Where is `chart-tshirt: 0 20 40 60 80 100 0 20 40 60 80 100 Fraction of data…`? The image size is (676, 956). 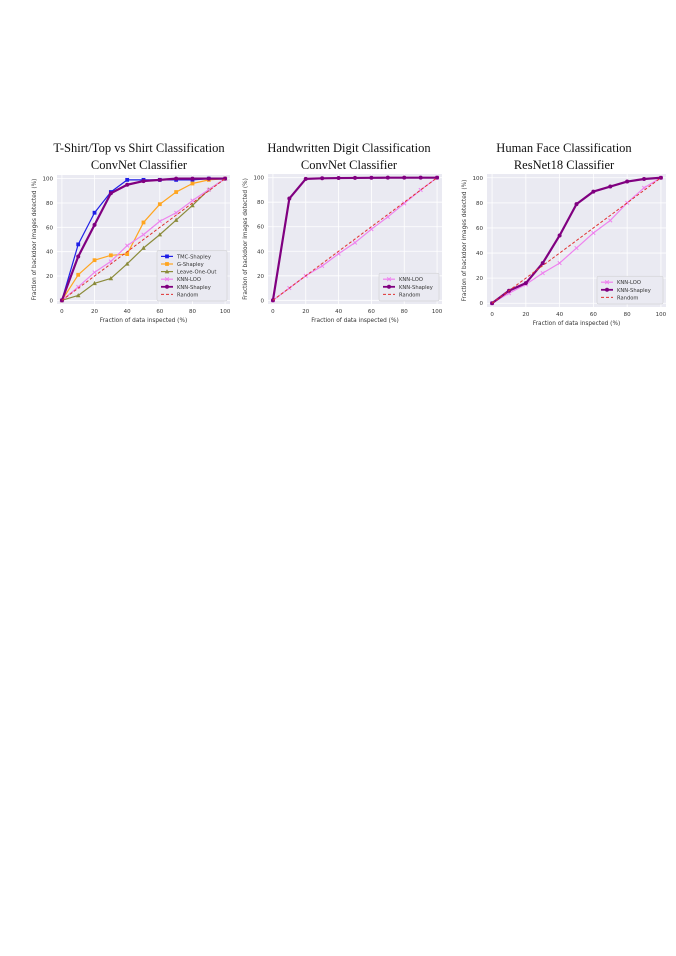
chart-tshirt: 0 20 40 60 80 100 0 20 40 60 80 100 Fraction of data… is located at coordinates (131, 249).